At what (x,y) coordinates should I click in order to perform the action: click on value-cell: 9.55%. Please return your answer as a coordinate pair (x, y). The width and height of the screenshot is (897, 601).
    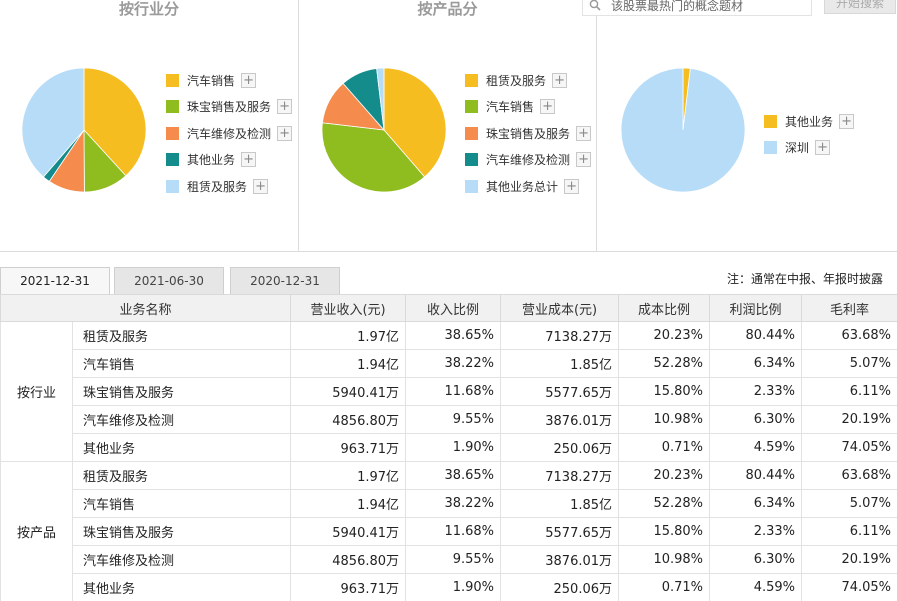
    Looking at the image, I should click on (453, 559).